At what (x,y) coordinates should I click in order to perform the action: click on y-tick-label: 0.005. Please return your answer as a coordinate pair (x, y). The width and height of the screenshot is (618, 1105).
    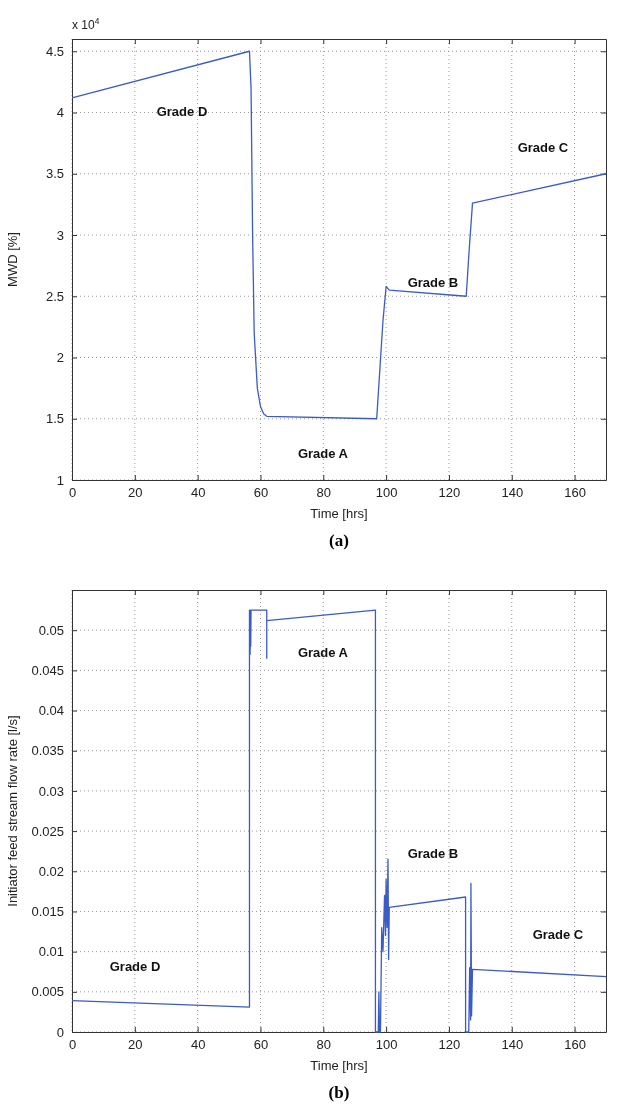
    Looking at the image, I should click on (47, 992).